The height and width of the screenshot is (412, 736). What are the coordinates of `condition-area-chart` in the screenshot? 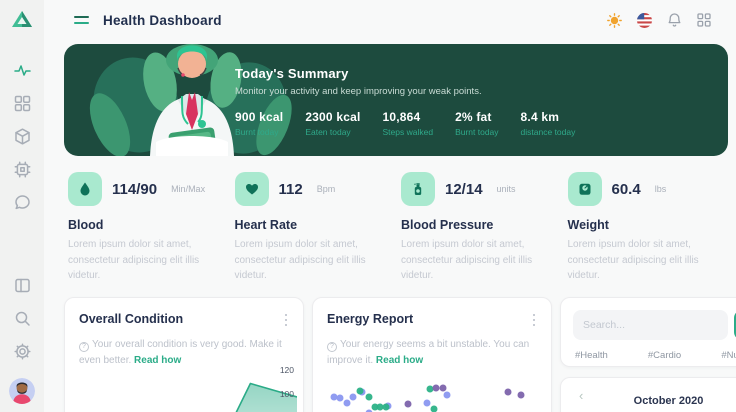 It's located at (186, 388).